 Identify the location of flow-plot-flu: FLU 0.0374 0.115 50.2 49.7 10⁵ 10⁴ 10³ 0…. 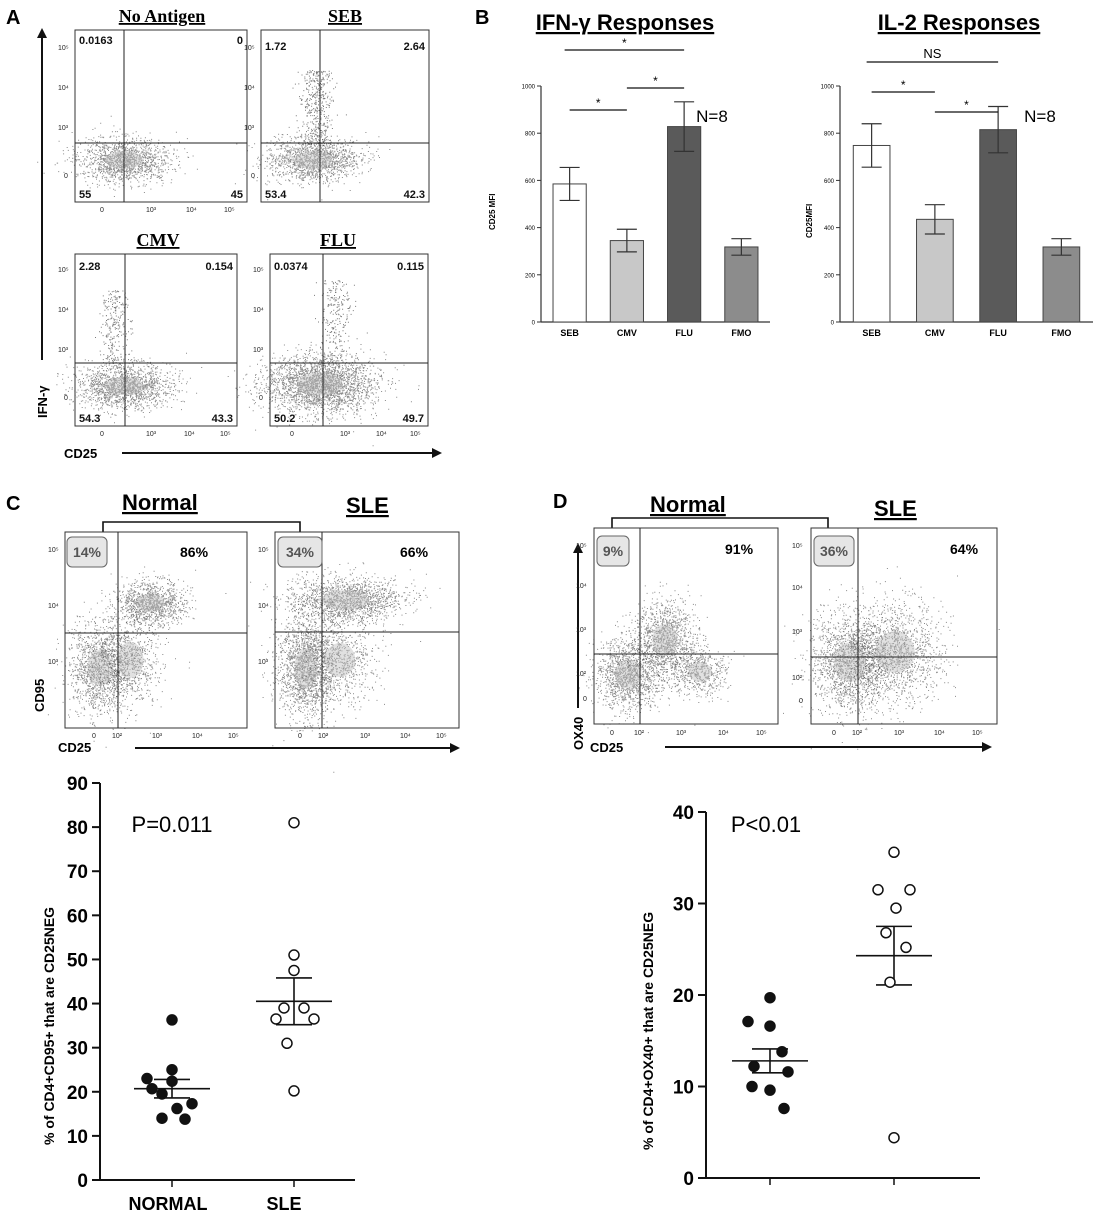
(328, 338).